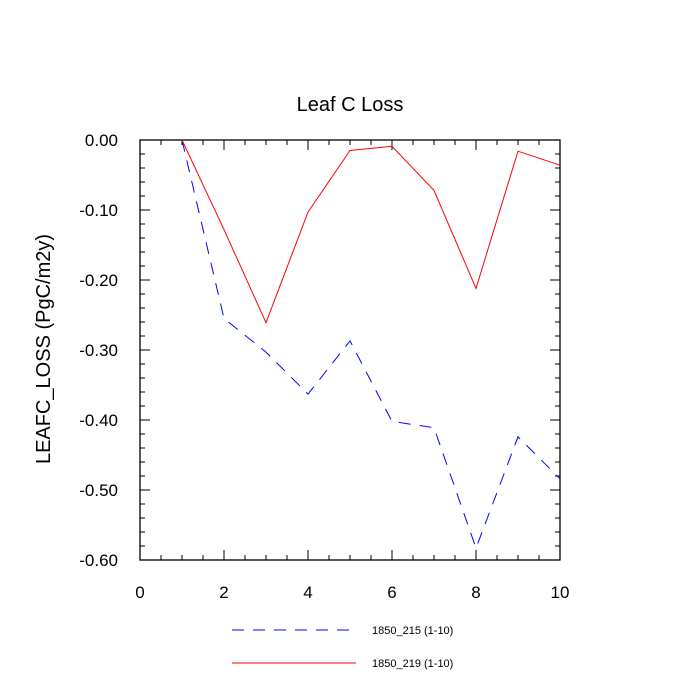  Describe the element at coordinates (307, 592) in the screenshot. I see `x-tick-label: 4` at that location.